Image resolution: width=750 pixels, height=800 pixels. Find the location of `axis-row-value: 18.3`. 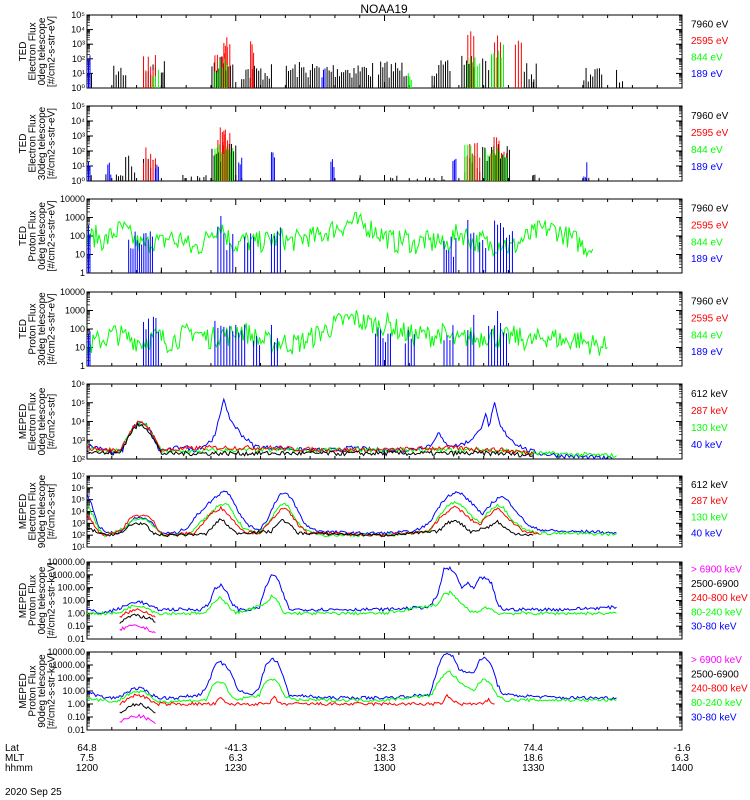

axis-row-value: 18.3 is located at coordinates (385, 758).